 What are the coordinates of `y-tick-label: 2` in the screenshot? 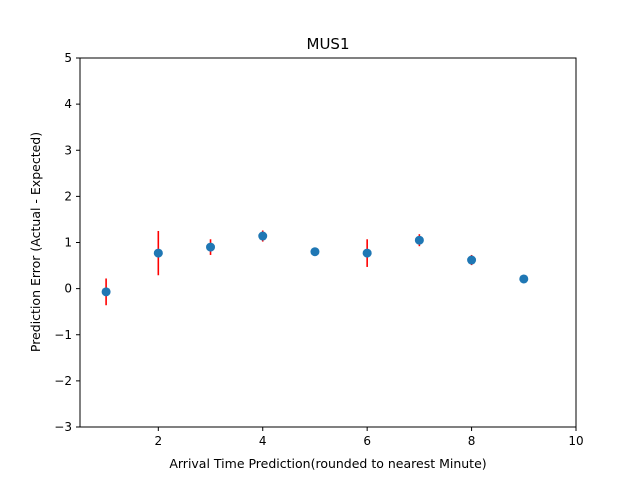 It's located at (68, 196).